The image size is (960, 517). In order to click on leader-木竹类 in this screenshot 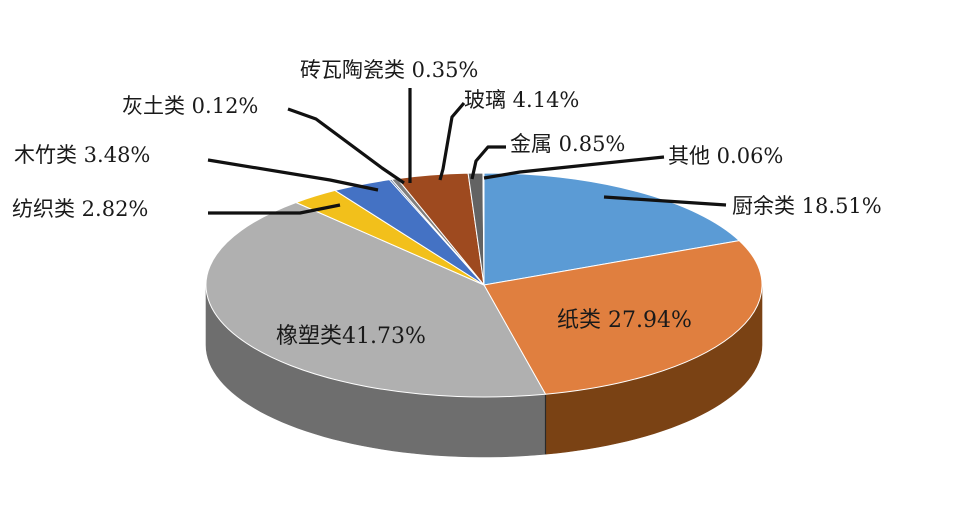, I will do `click(293, 175)`.